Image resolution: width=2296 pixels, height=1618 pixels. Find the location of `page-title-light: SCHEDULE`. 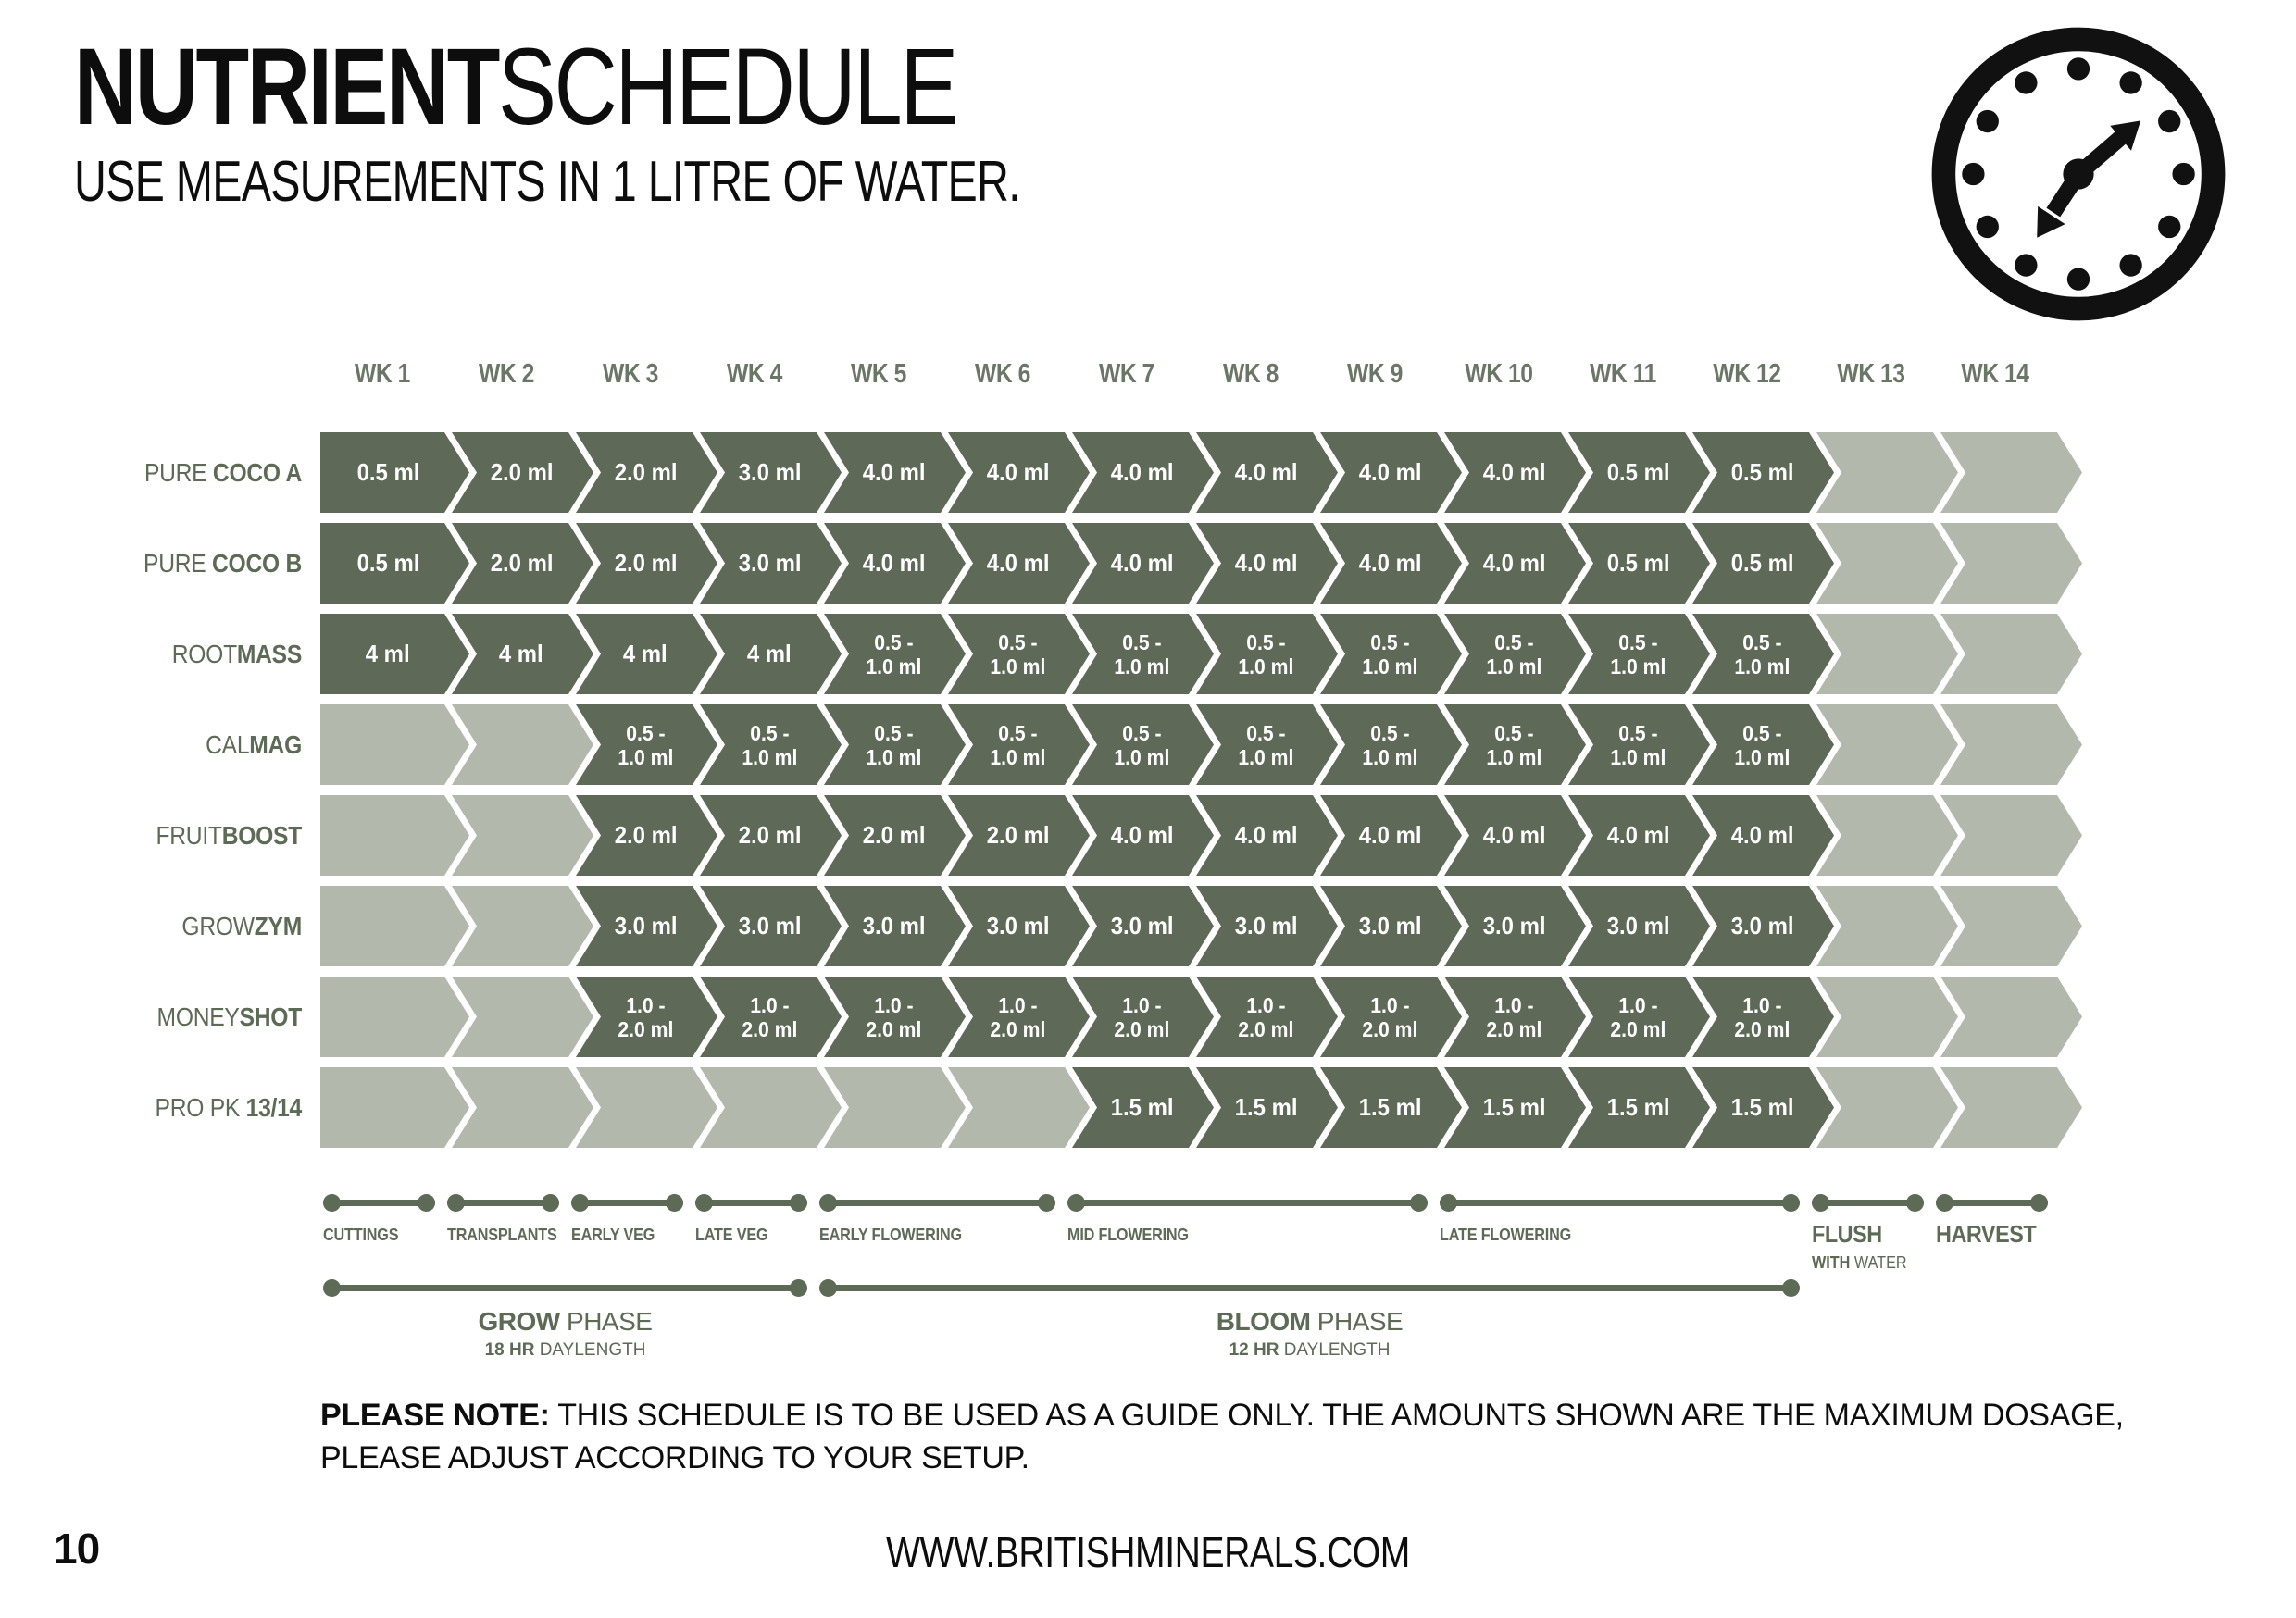

page-title-light: SCHEDULE is located at coordinates (728, 87).